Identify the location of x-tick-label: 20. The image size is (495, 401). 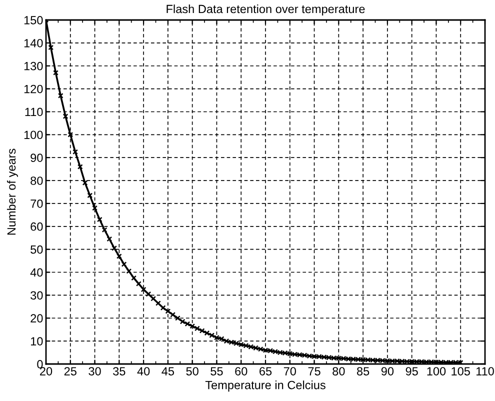
(46, 371).